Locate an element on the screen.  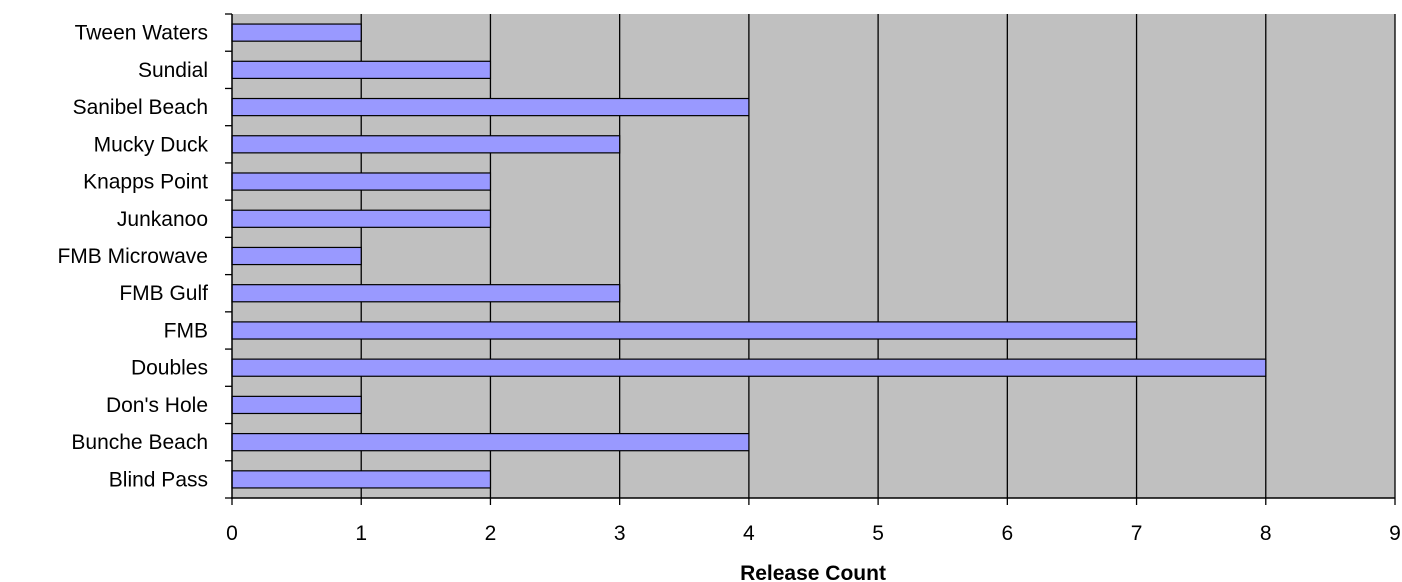
x-tick-label: 5 is located at coordinates (878, 533).